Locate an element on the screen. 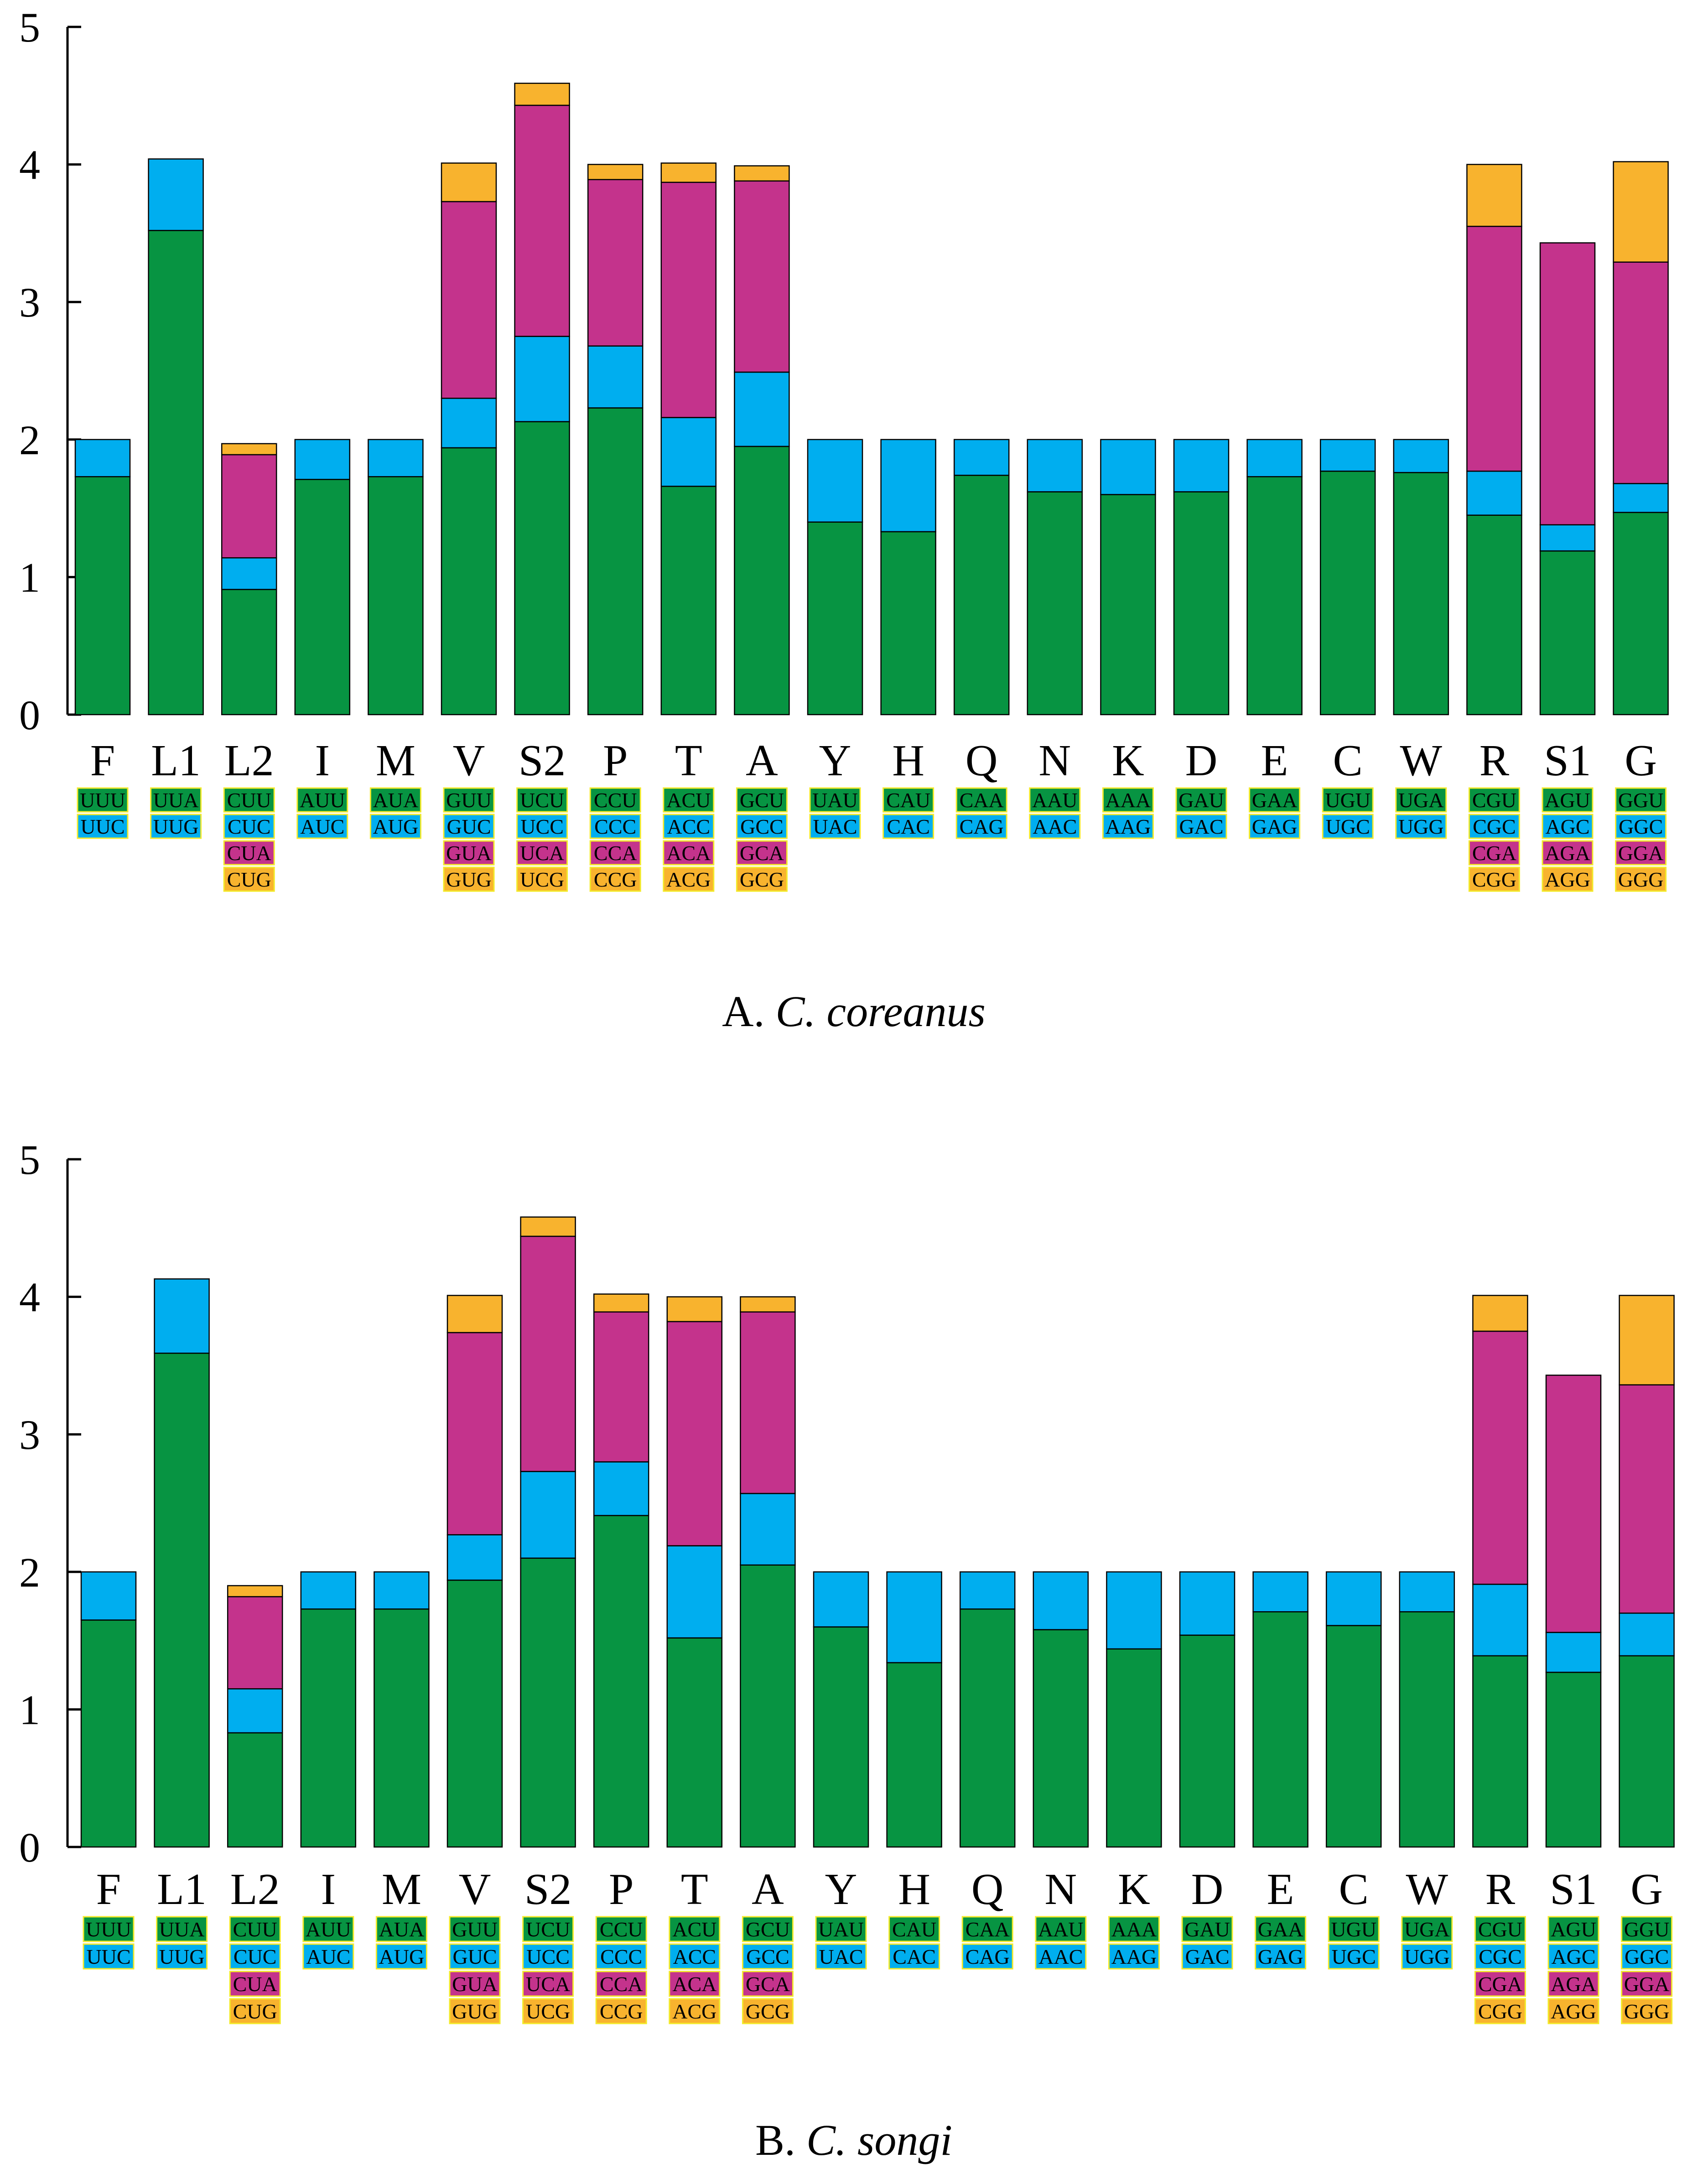 This screenshot has height=2184, width=1708. amino-acid-label: N is located at coordinates (1054, 760).